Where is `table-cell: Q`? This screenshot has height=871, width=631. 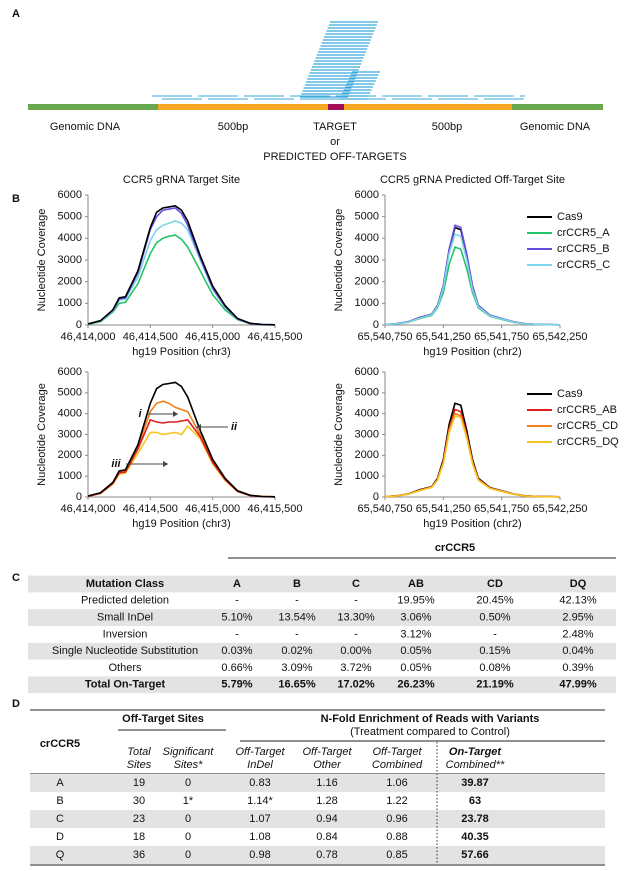
table-cell: Q is located at coordinates (60, 855).